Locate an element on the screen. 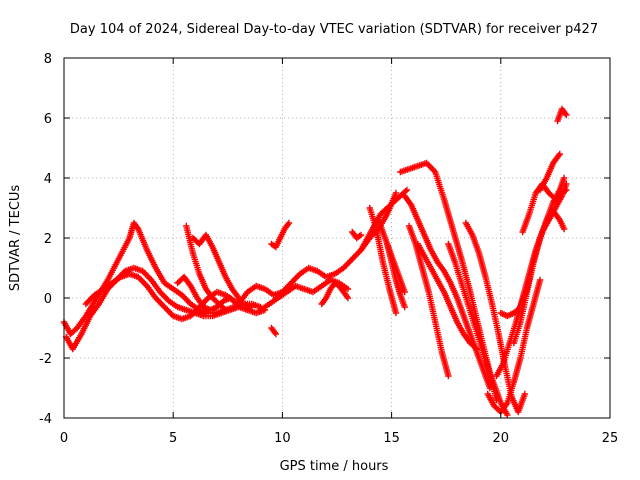 Image resolution: width=640 pixels, height=480 pixels. y-tick-label: -4 is located at coordinates (45, 419).